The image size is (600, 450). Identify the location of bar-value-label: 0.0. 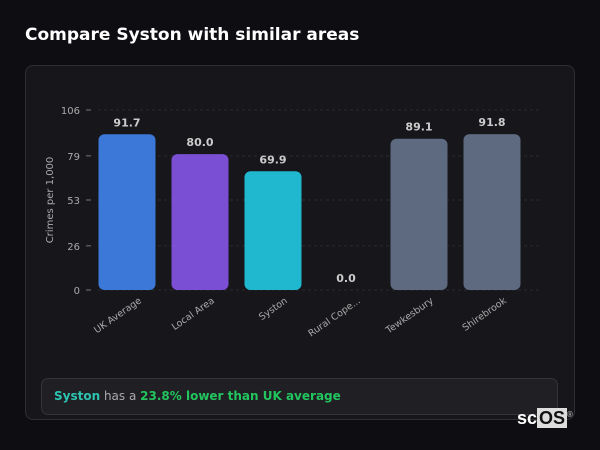
(346, 278).